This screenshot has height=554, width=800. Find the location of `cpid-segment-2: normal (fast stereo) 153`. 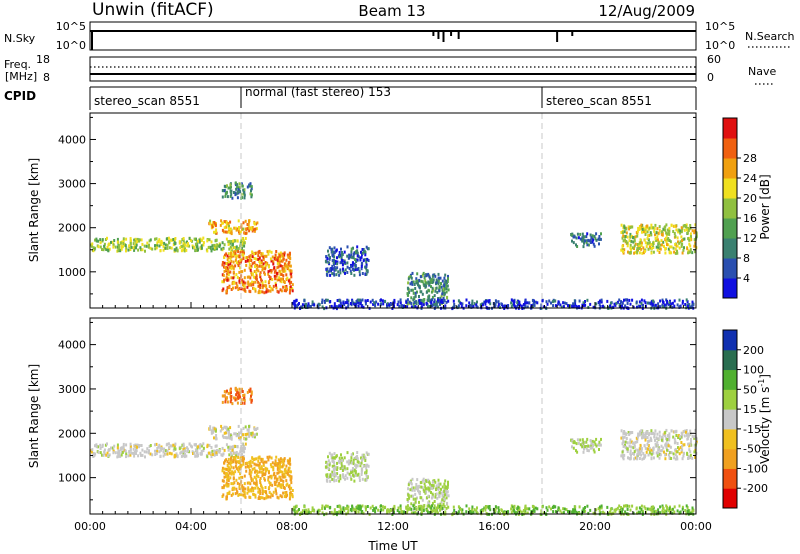

cpid-segment-2: normal (fast stereo) 153 is located at coordinates (318, 92).